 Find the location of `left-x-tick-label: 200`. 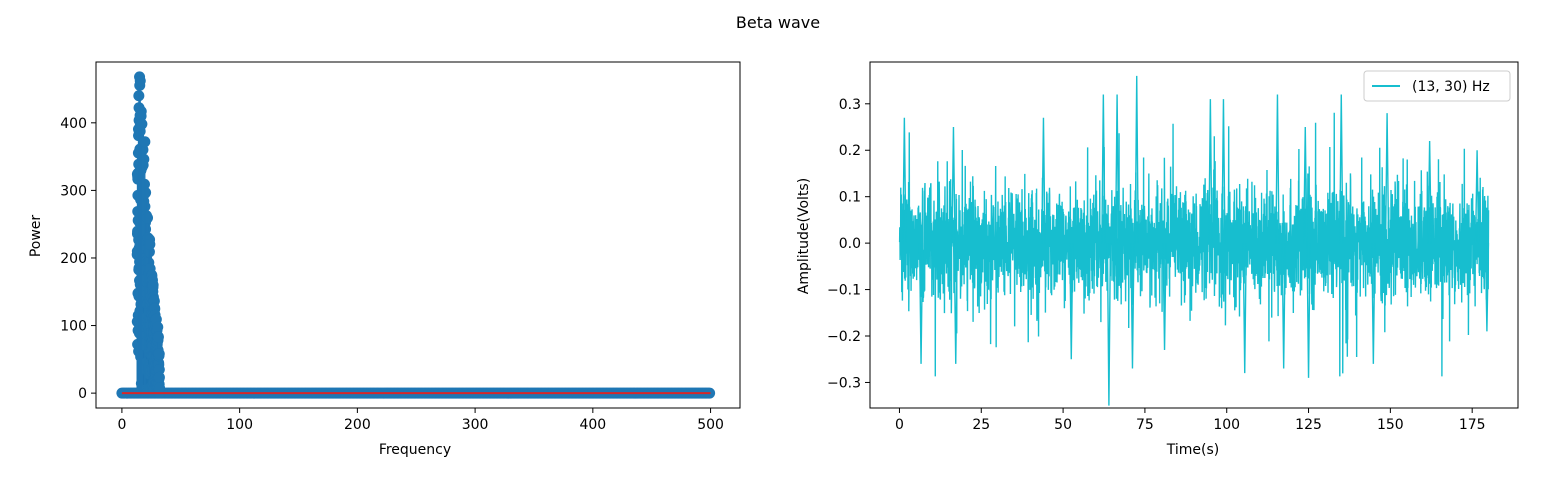

left-x-tick-label: 200 is located at coordinates (357, 425).